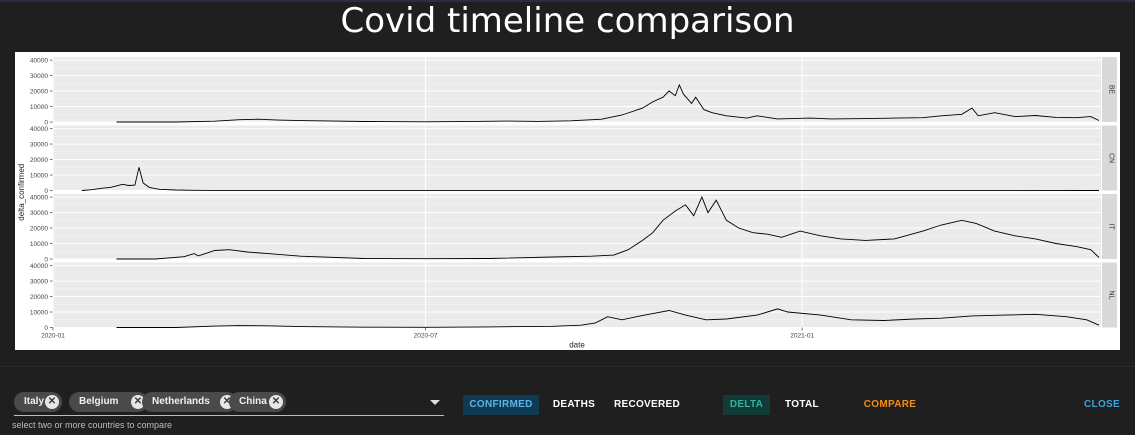 This screenshot has width=1135, height=435. I want to click on facet-label: BE, so click(1111, 90).